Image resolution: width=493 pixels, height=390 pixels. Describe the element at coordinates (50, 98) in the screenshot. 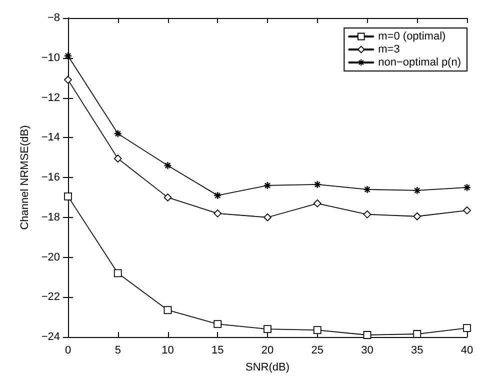

I see `y-tick-label: −12` at that location.